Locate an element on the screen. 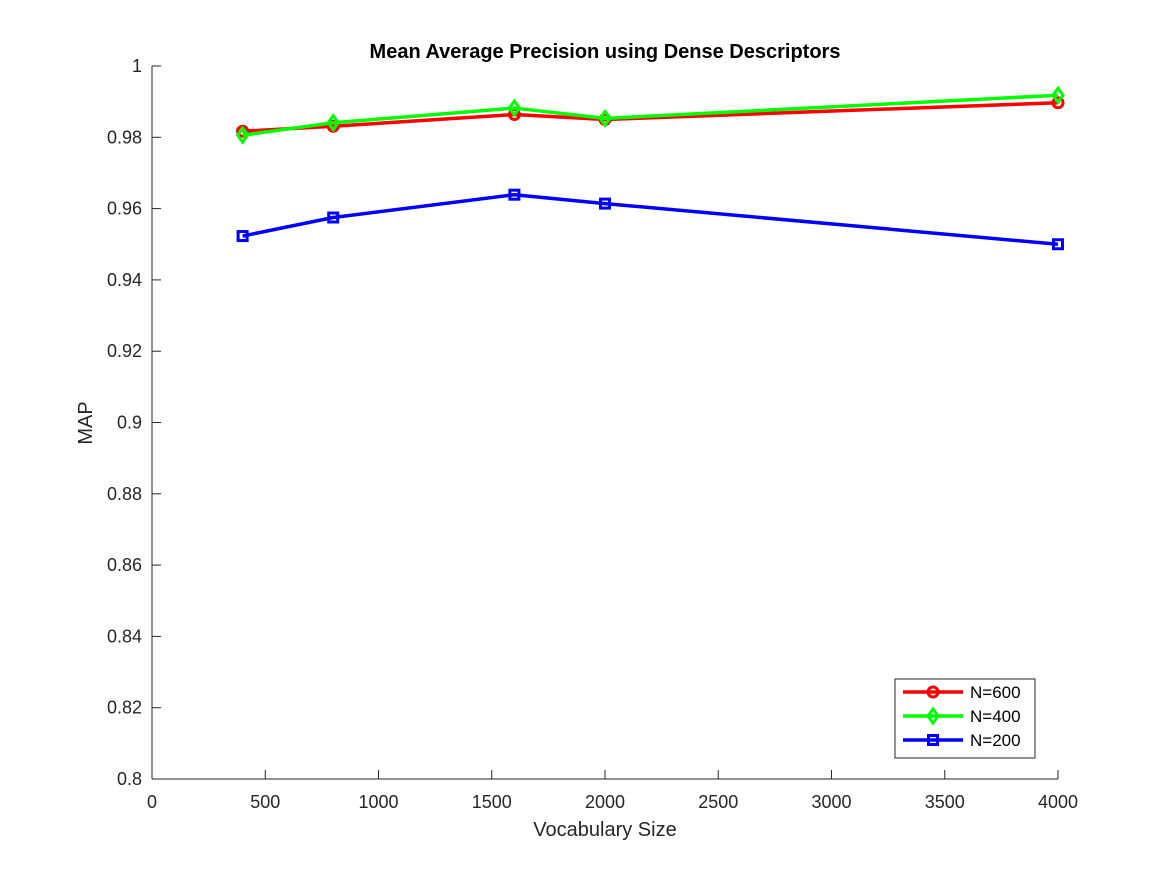 The height and width of the screenshot is (875, 1167). legend-label: N=600 is located at coordinates (995, 692).